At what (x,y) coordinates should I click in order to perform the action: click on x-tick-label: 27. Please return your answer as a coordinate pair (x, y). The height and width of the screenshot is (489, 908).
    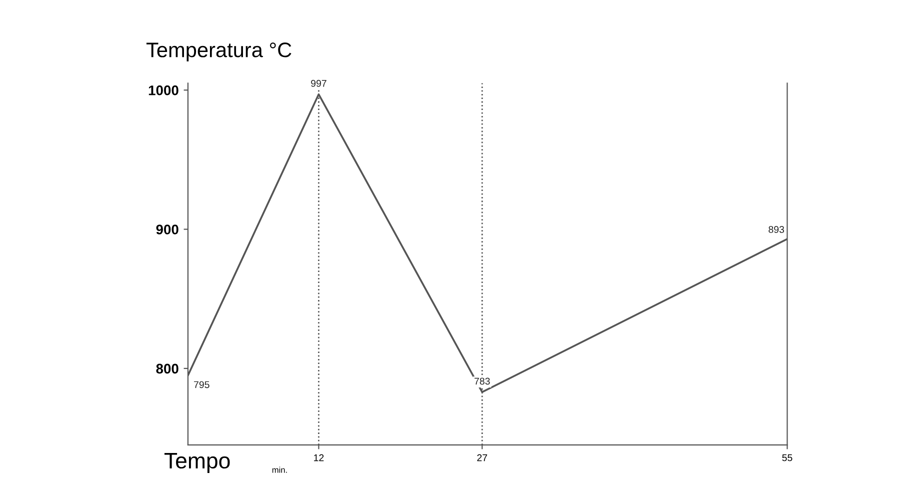
    Looking at the image, I should click on (482, 458).